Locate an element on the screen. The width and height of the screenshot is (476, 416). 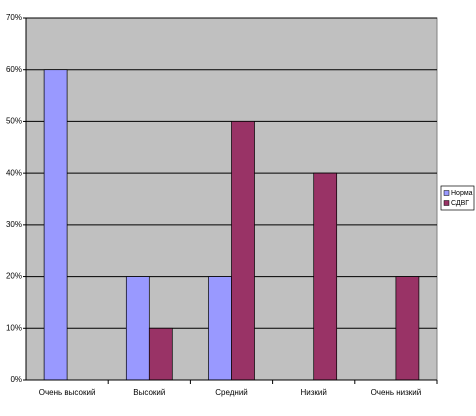
x-tick-label: Низкий is located at coordinates (314, 392).